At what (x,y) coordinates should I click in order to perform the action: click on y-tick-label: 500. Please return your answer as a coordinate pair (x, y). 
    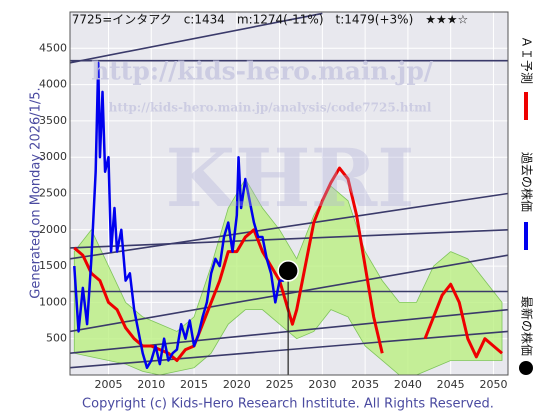
    Looking at the image, I should click on (56, 338).